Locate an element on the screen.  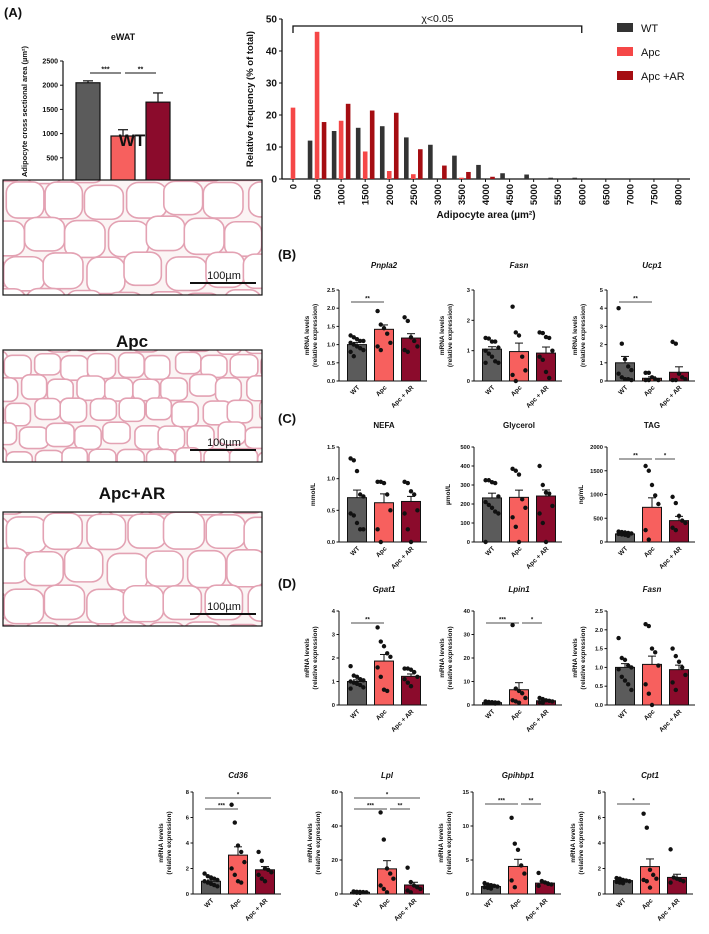
micrograph-title: Apc is located at coordinates (132, 341).